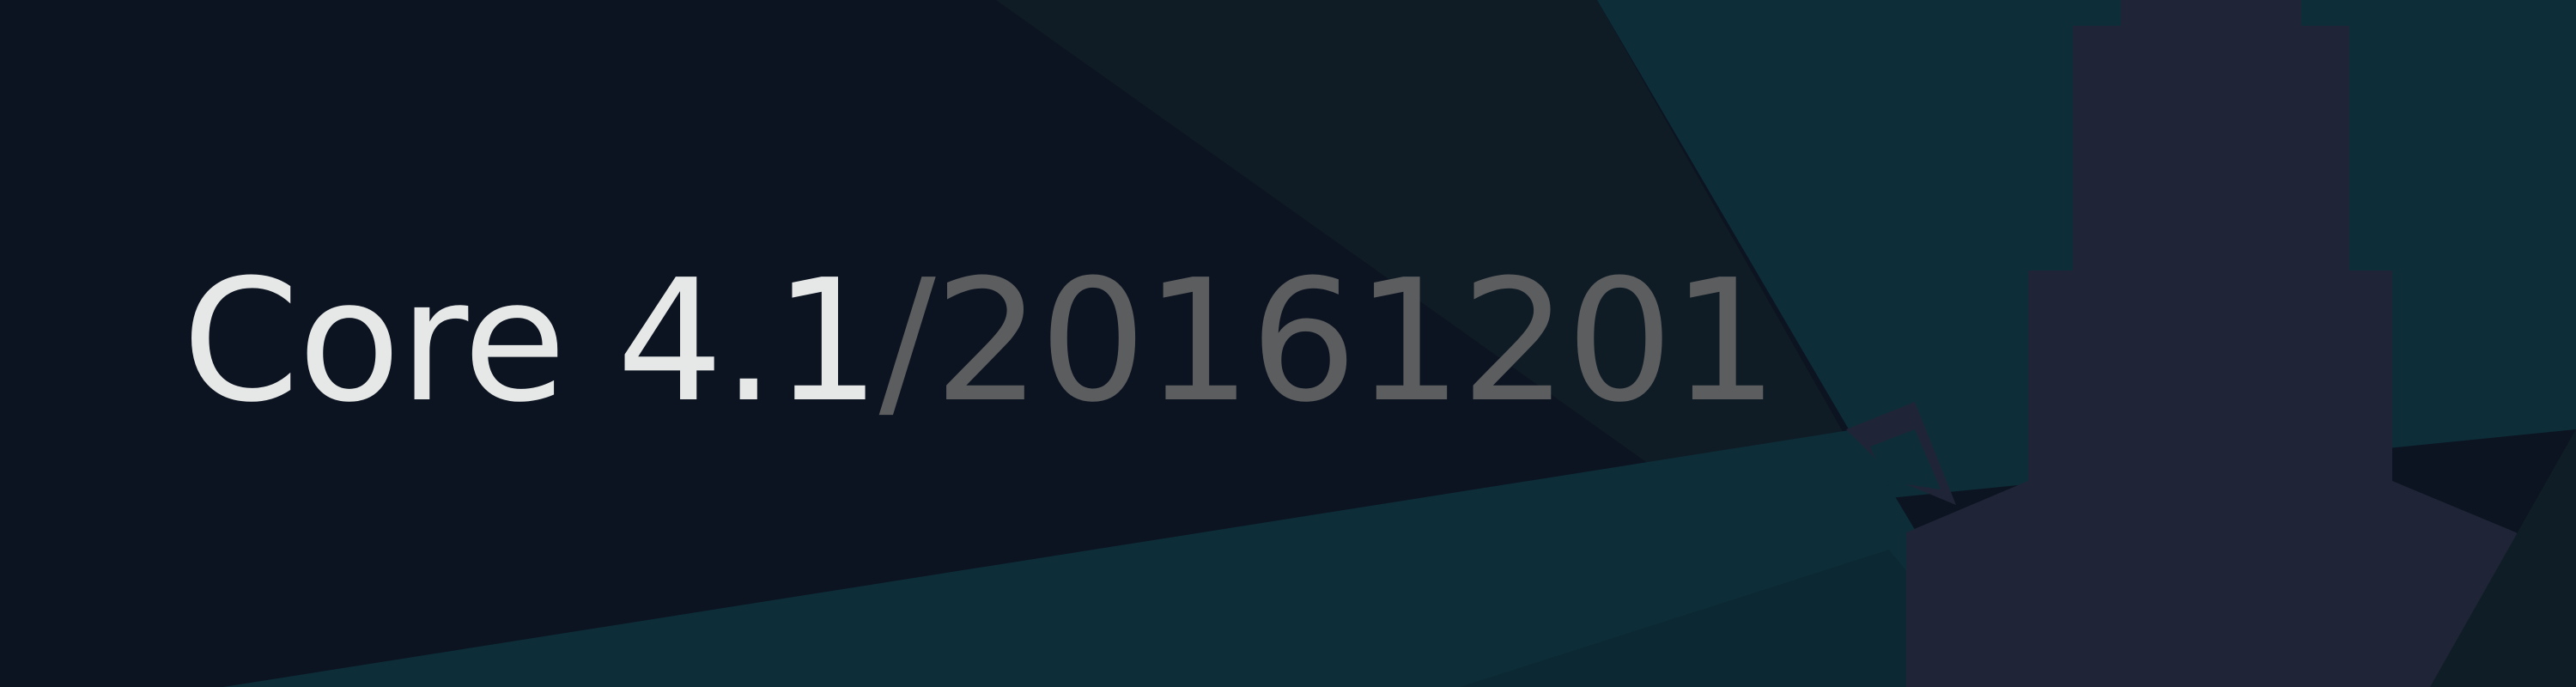 This screenshot has height=687, width=2576. What do you see at coordinates (748, 342) in the screenshot?
I see `version-number: 4.1` at bounding box center [748, 342].